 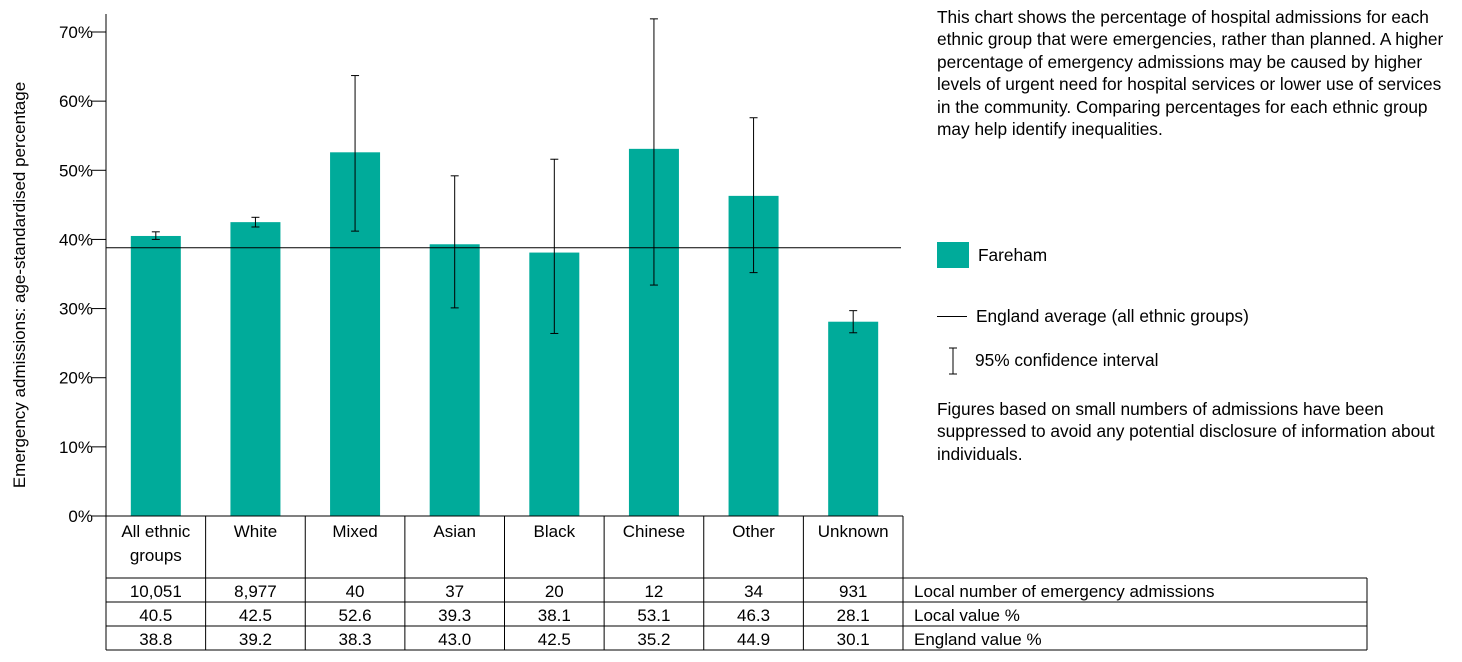 What do you see at coordinates (1112, 316) in the screenshot?
I see `legend-label-england: England average (all ethnic groups)` at bounding box center [1112, 316].